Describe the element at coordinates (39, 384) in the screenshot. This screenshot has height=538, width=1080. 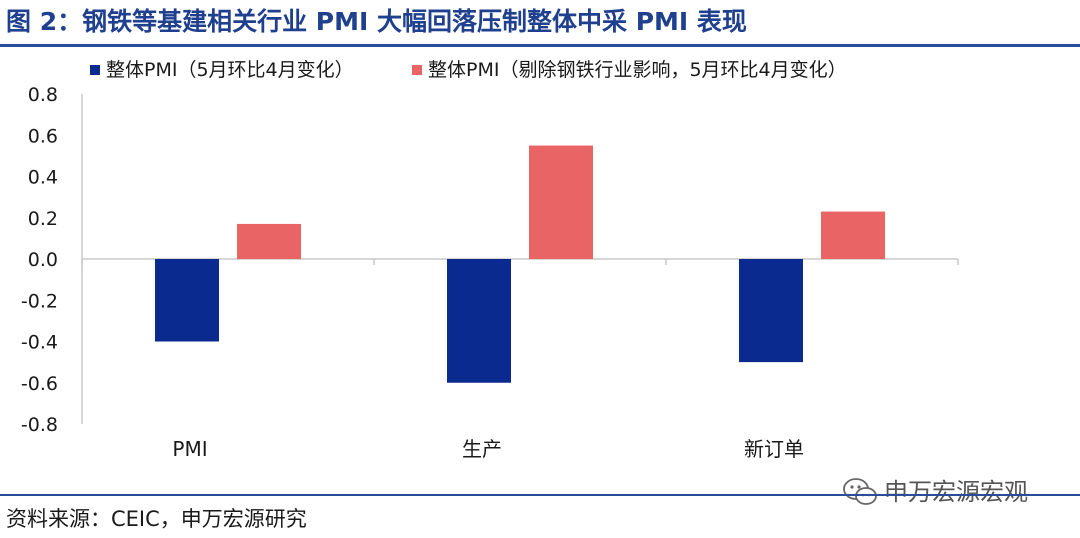
I see `y-tick-label: -0.6` at that location.